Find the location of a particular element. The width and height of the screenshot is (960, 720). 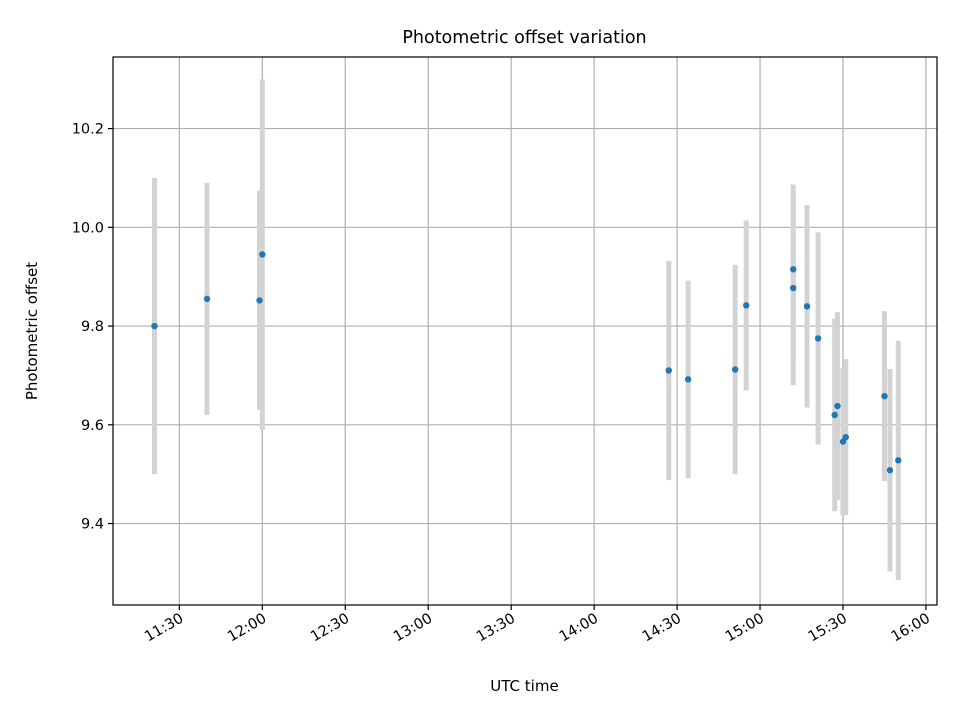

y-tick-label: 9.4 is located at coordinates (92, 525).